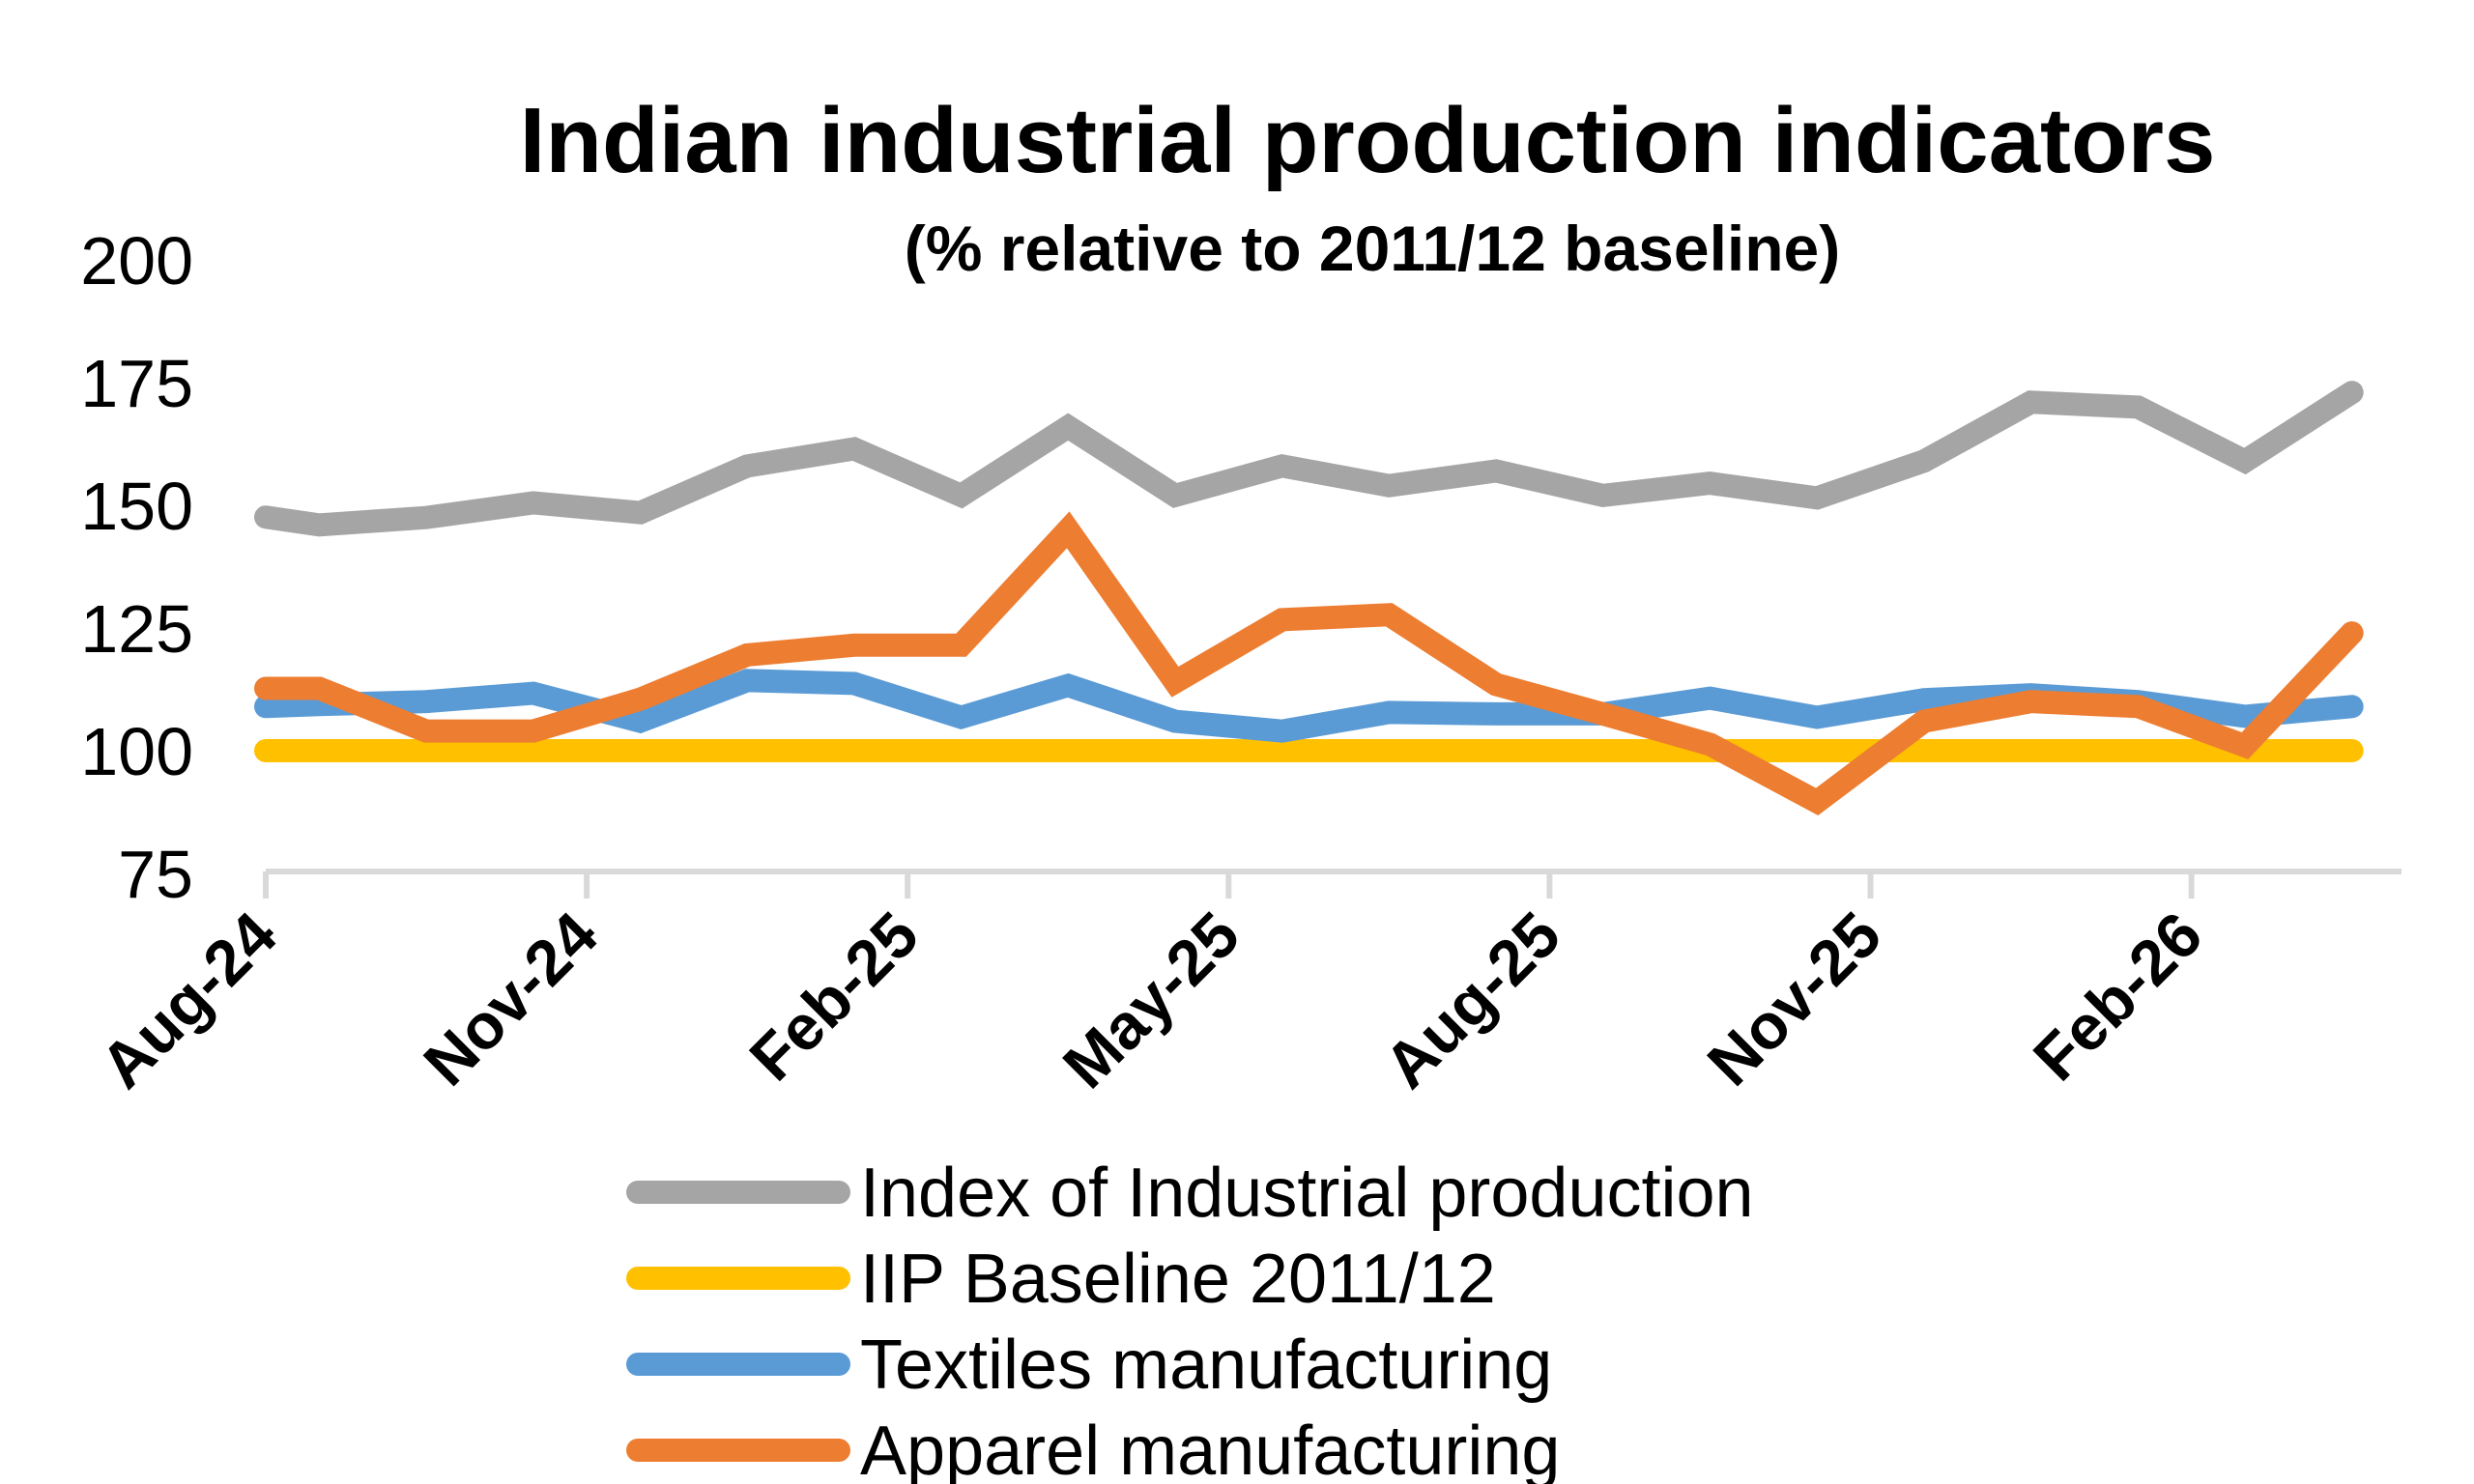 The image size is (2474, 1484). Describe the element at coordinates (511, 998) in the screenshot. I see `x-tick-label: Nov-24` at that location.